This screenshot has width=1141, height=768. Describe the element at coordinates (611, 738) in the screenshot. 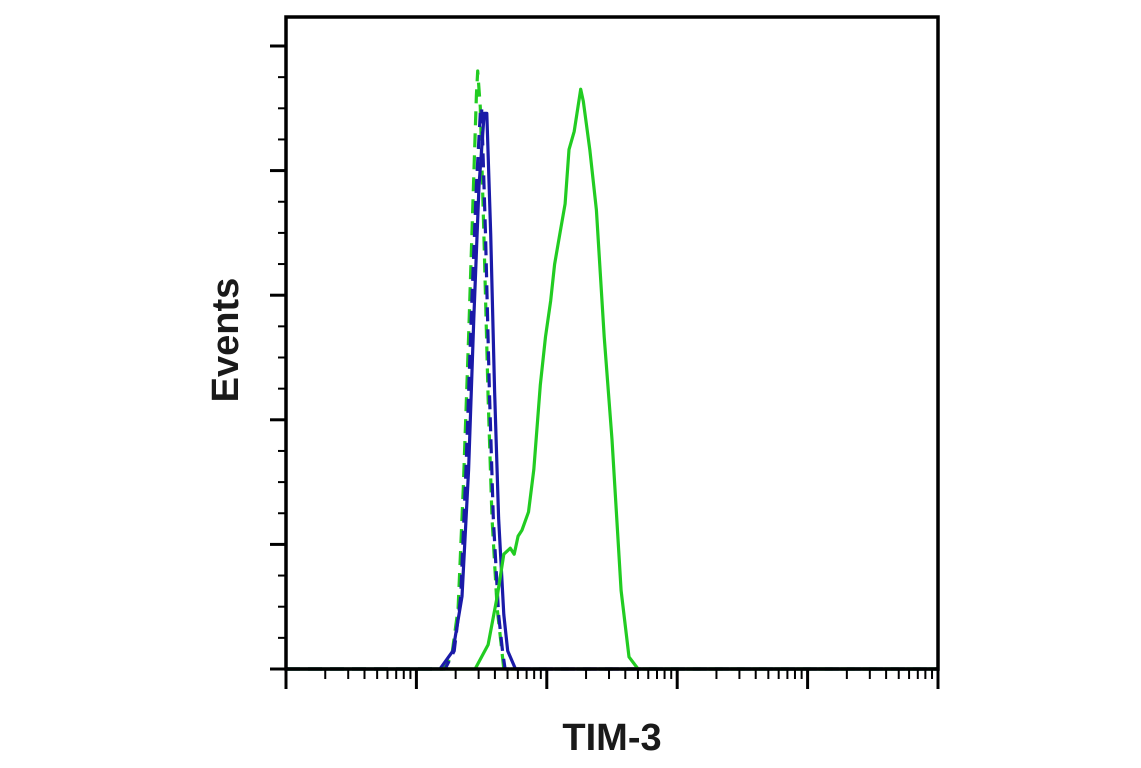

I see `x-axis-title: TIM-3` at that location.